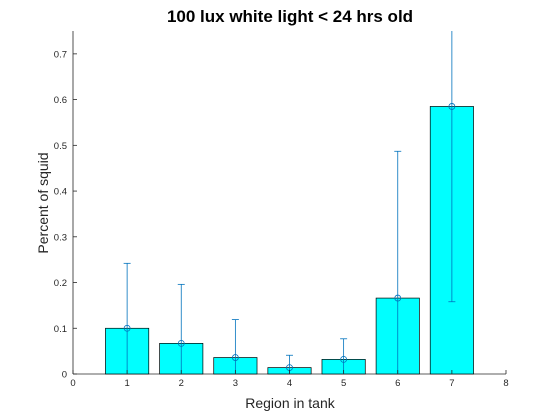 The width and height of the screenshot is (560, 420). I want to click on y-tick-label-0.4: 0.4, so click(60, 192).